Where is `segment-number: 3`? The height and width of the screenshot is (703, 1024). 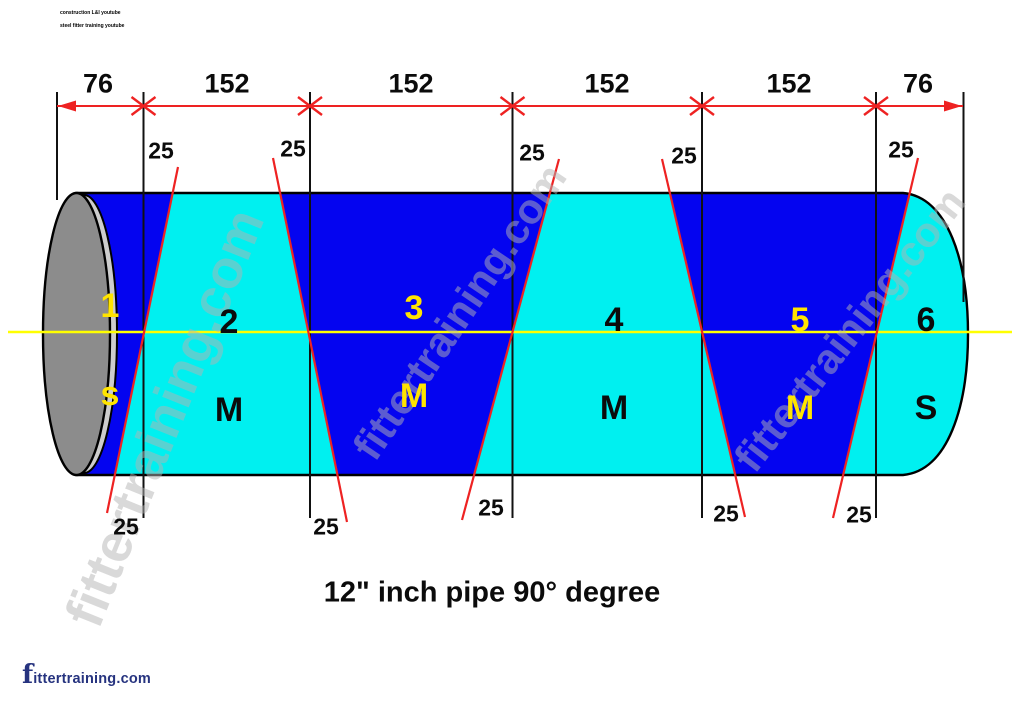
segment-number: 3 is located at coordinates (414, 308).